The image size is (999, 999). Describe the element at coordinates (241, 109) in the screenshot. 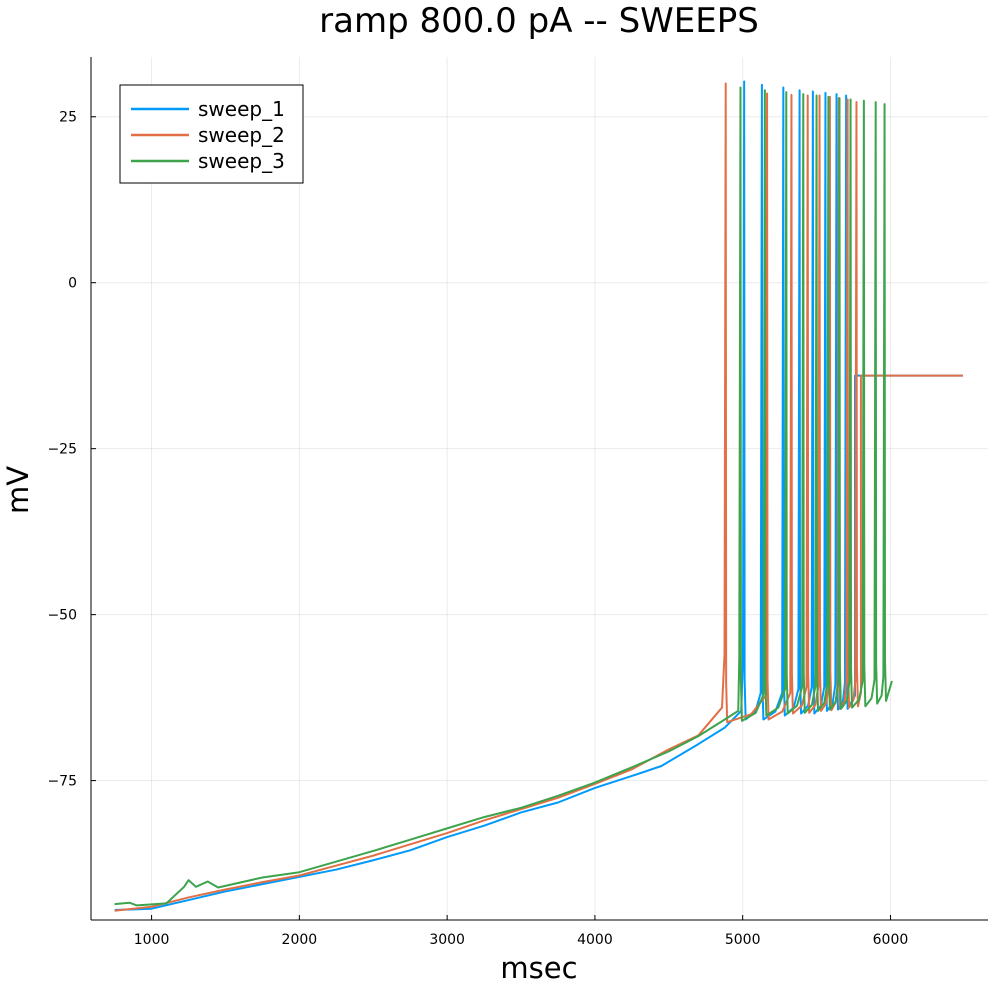

I see `legend-label: sweep_1` at that location.